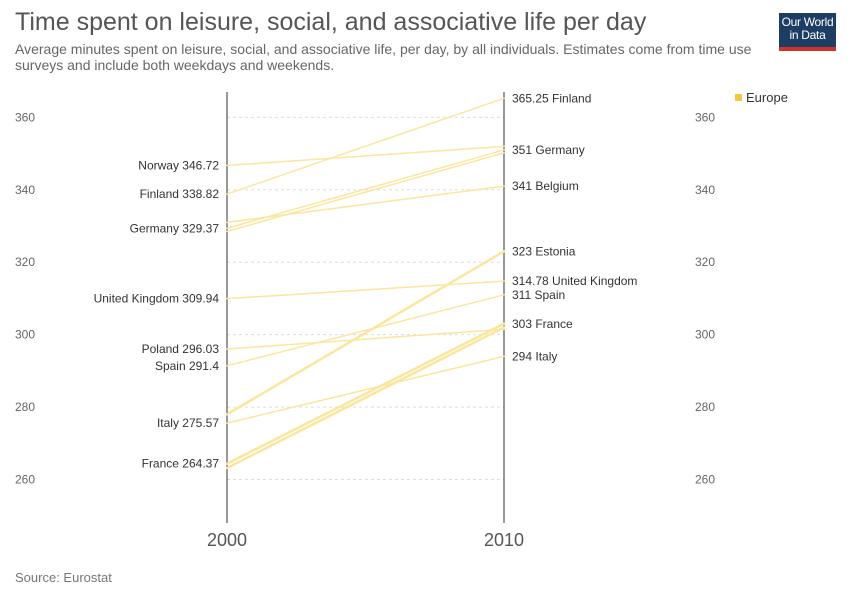 The width and height of the screenshot is (850, 600). I want to click on label-start-italy: Italy 275.57, so click(188, 423).